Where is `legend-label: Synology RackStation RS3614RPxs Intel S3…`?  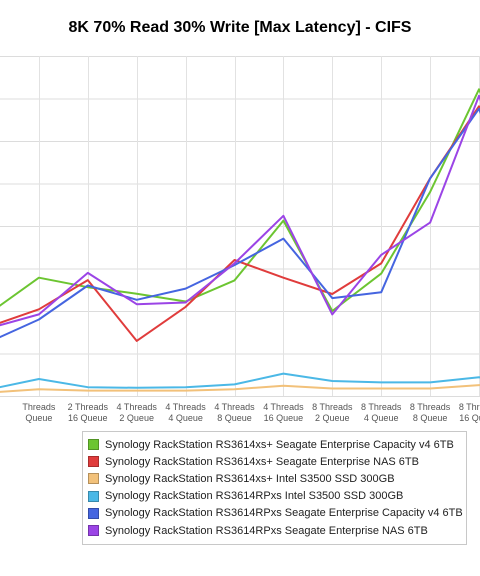 legend-label: Synology RackStation RS3614RPxs Intel S3… is located at coordinates (254, 496).